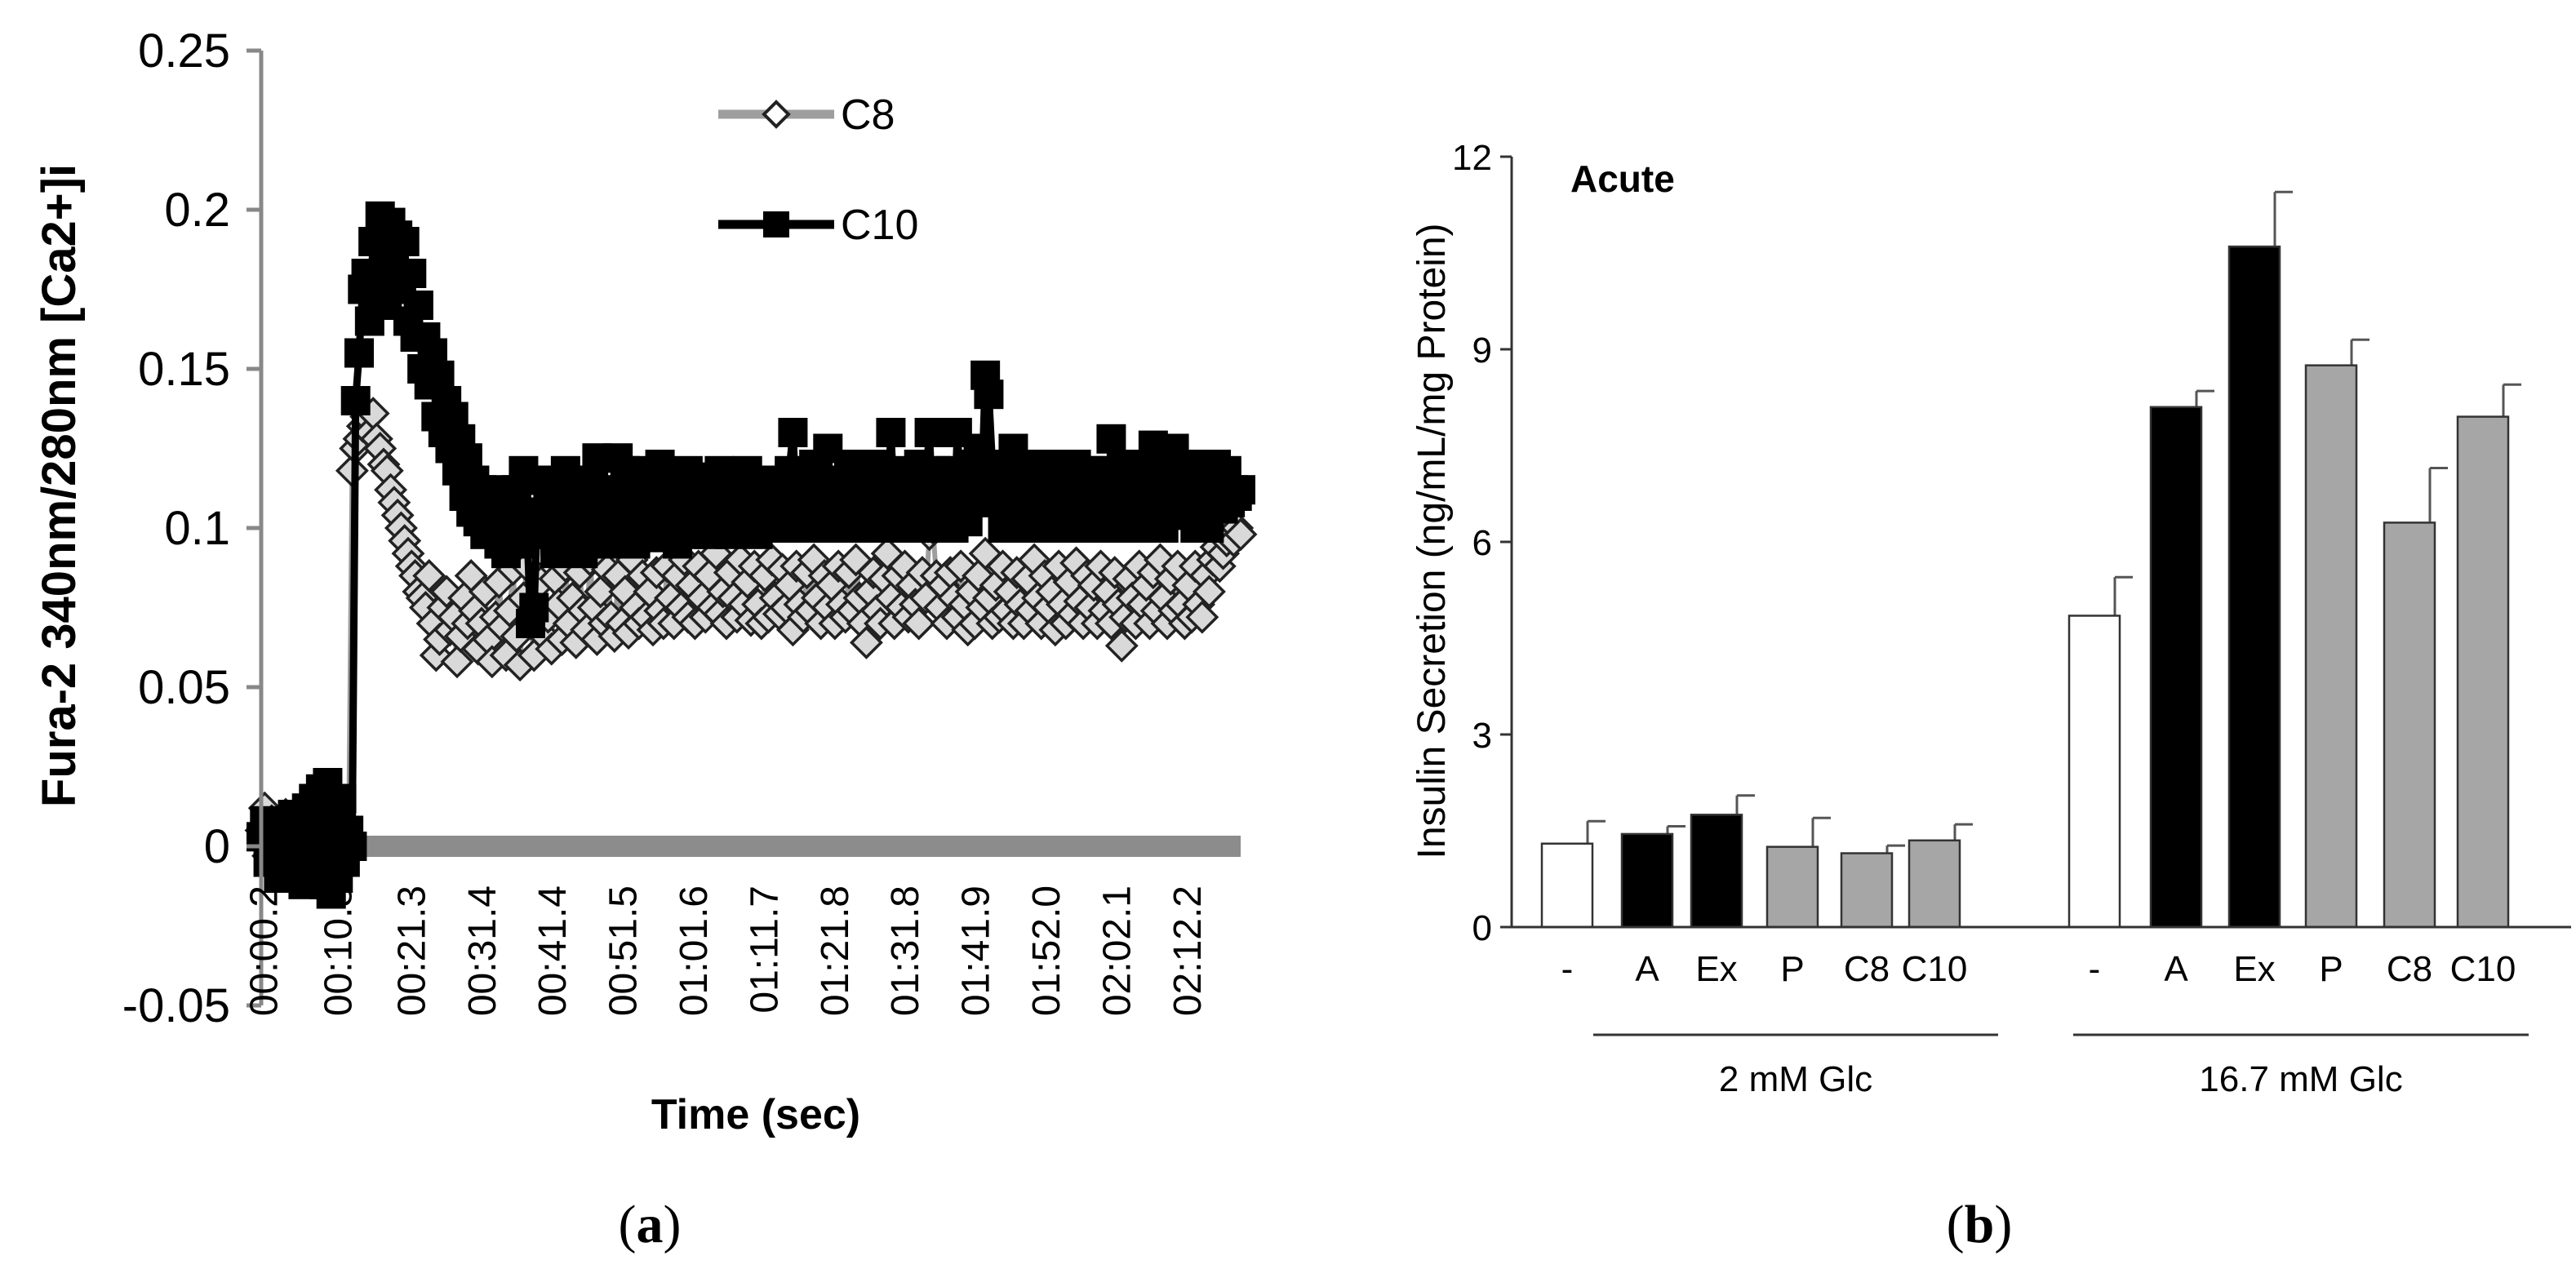  I want to click on panel-b-y-tick-label: 12, so click(1472, 158).